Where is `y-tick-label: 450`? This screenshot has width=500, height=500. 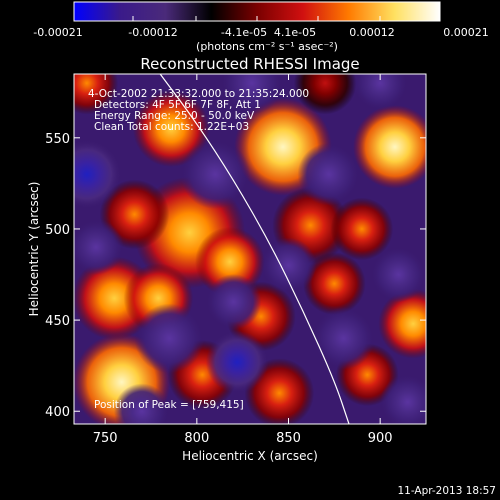 y-tick-label: 450 is located at coordinates (57, 321).